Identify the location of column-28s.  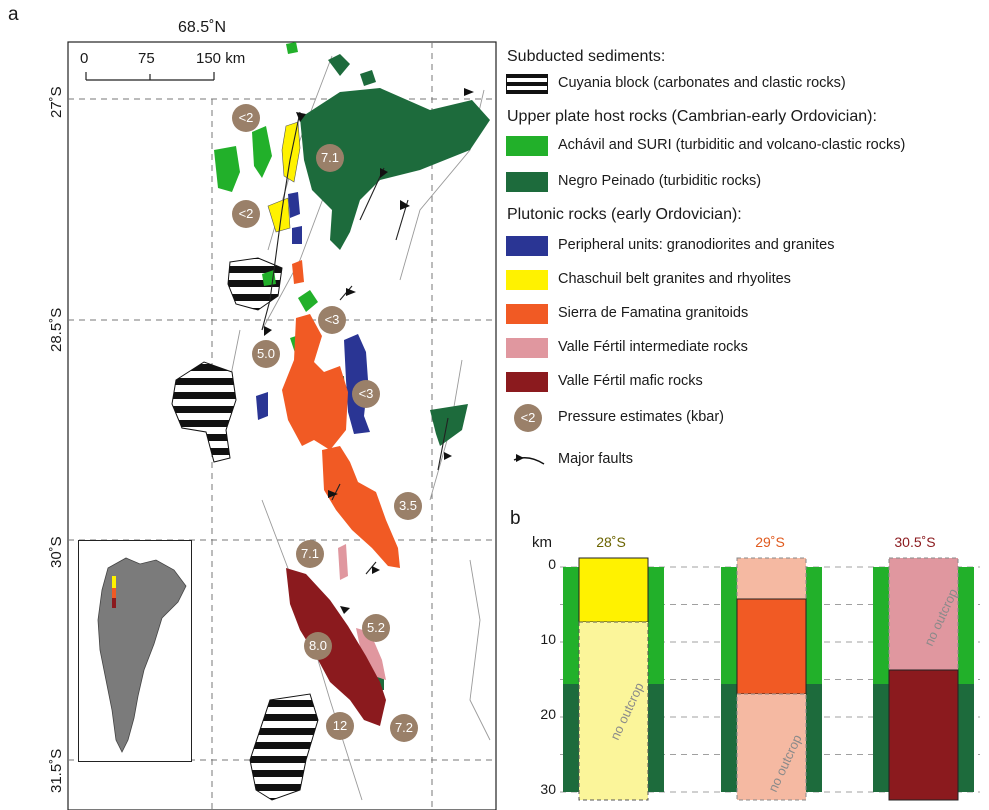
(613, 679).